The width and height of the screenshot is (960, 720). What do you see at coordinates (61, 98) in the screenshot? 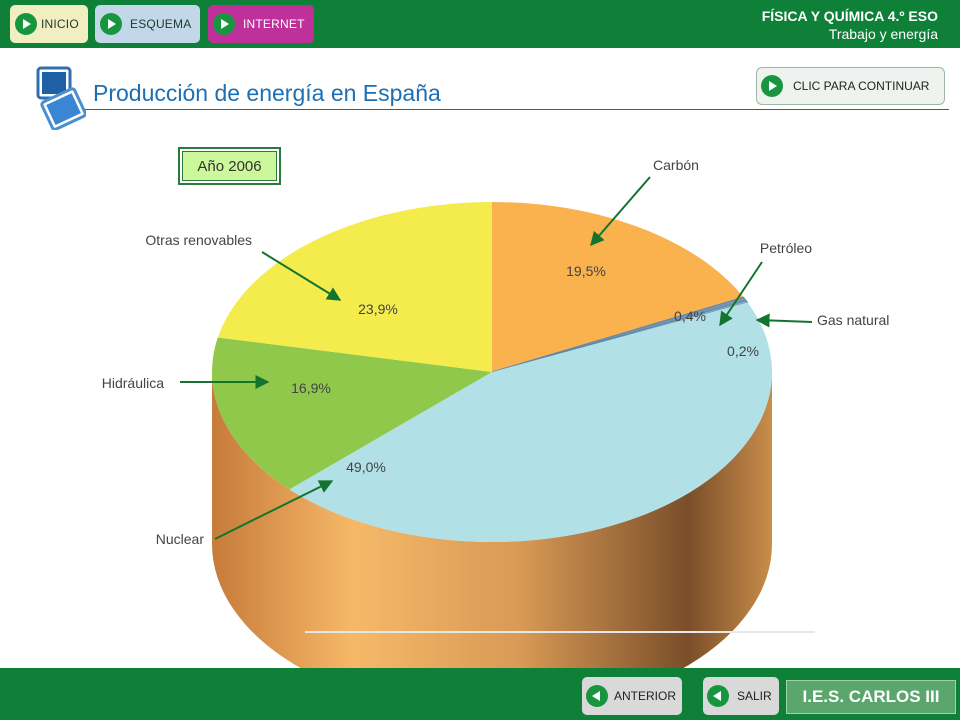
I see `book-logo-icon` at bounding box center [61, 98].